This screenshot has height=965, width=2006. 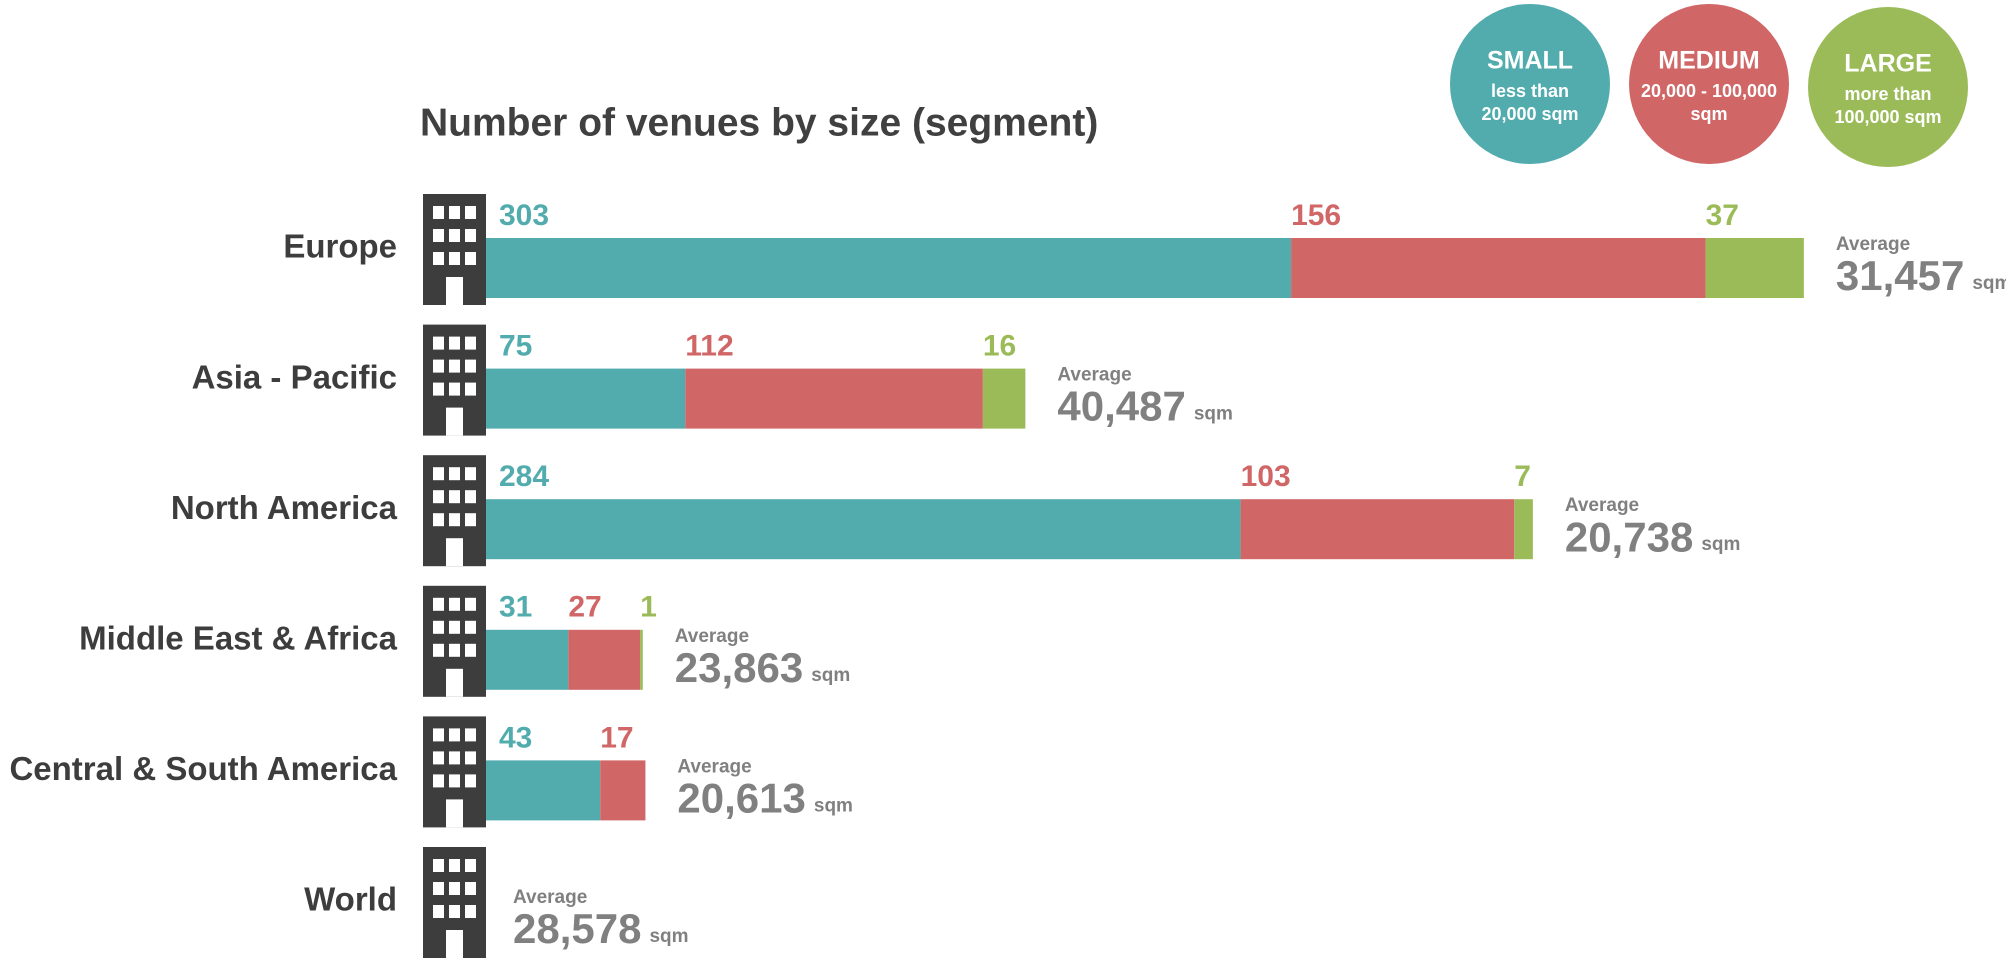 I want to click on value-label: 27, so click(x=584, y=607).